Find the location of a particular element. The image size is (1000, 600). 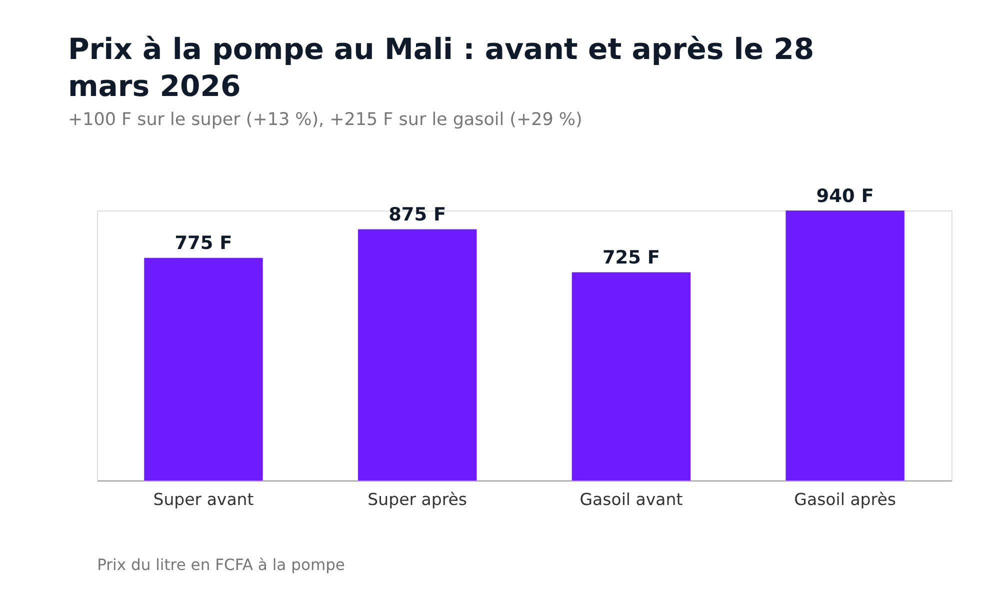

data-label: 875 F is located at coordinates (417, 215).